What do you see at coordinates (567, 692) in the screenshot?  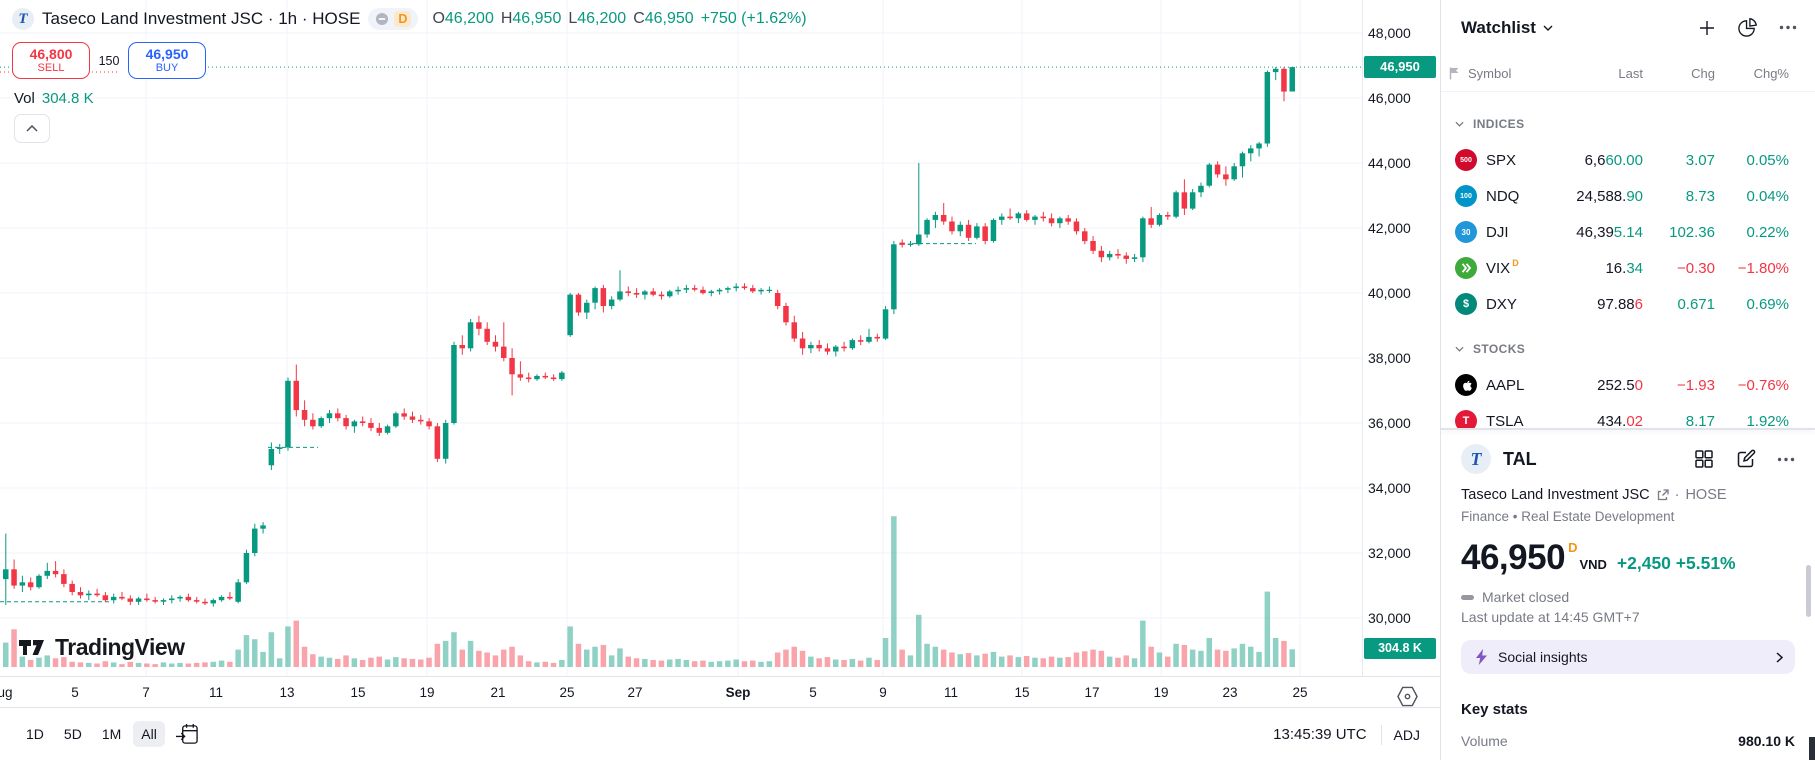 I see `time-tick-label: 25` at bounding box center [567, 692].